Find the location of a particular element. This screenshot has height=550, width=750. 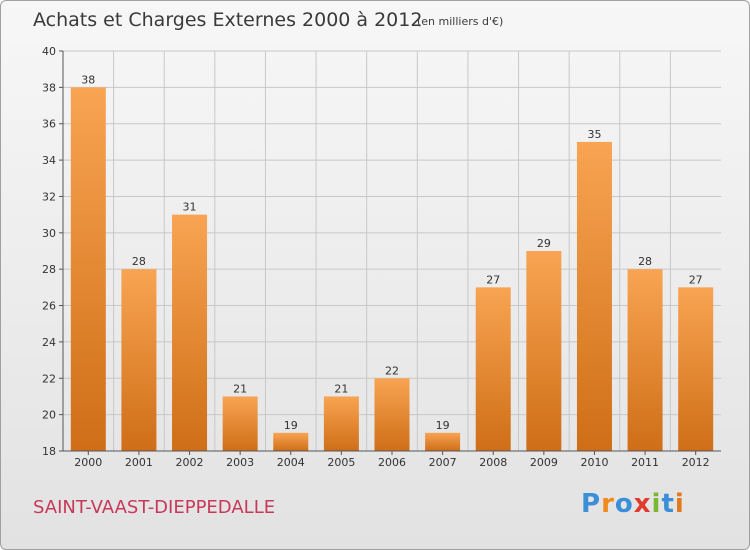

bar-2011 is located at coordinates (645, 360).